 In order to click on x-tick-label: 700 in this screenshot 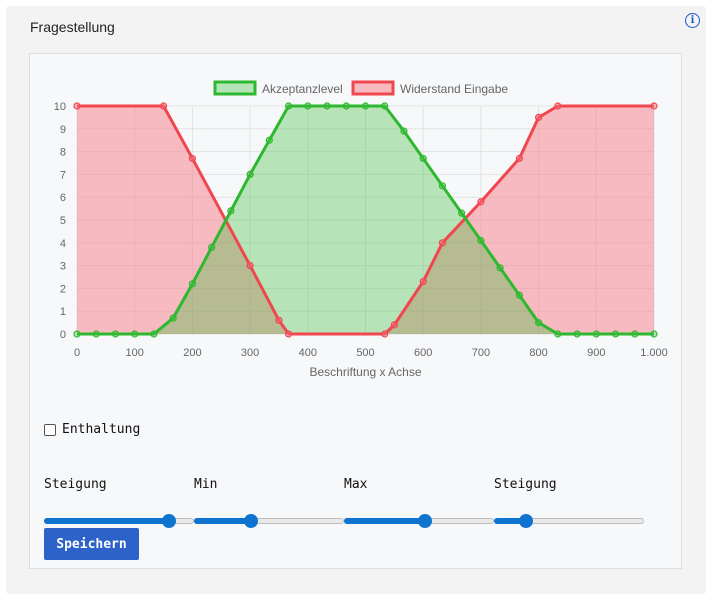, I will do `click(481, 353)`.